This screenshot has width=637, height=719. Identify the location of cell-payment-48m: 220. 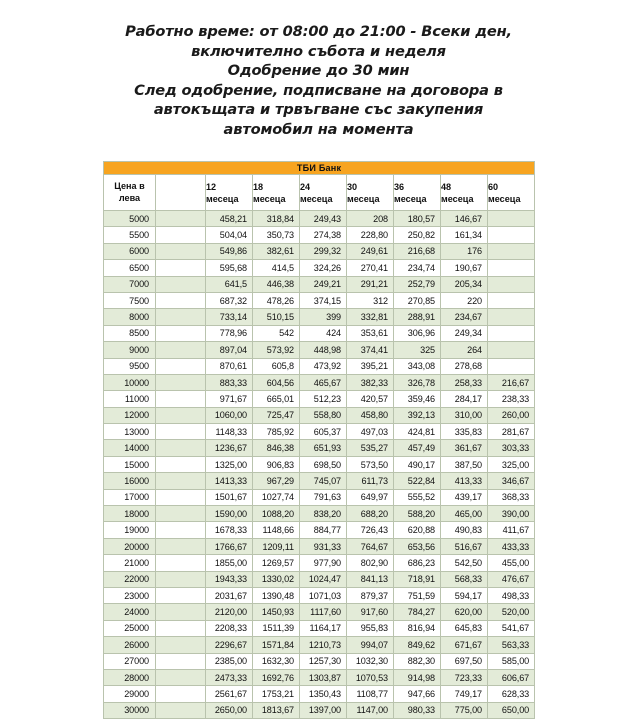
(464, 300).